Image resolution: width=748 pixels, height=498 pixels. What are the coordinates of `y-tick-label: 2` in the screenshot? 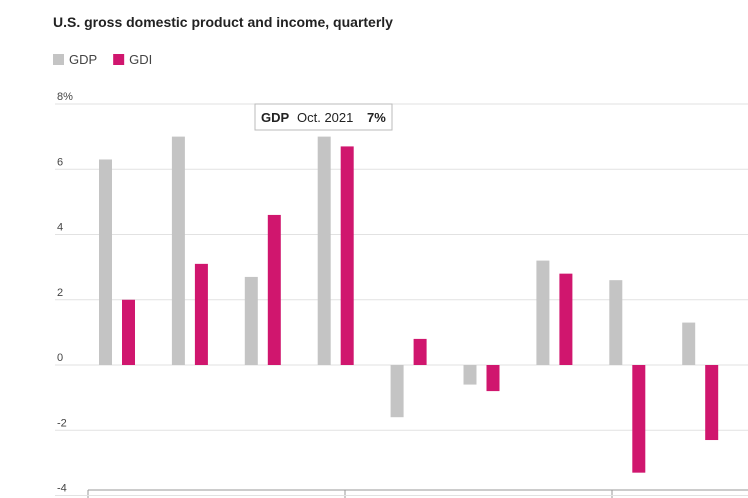 It's located at (60, 293).